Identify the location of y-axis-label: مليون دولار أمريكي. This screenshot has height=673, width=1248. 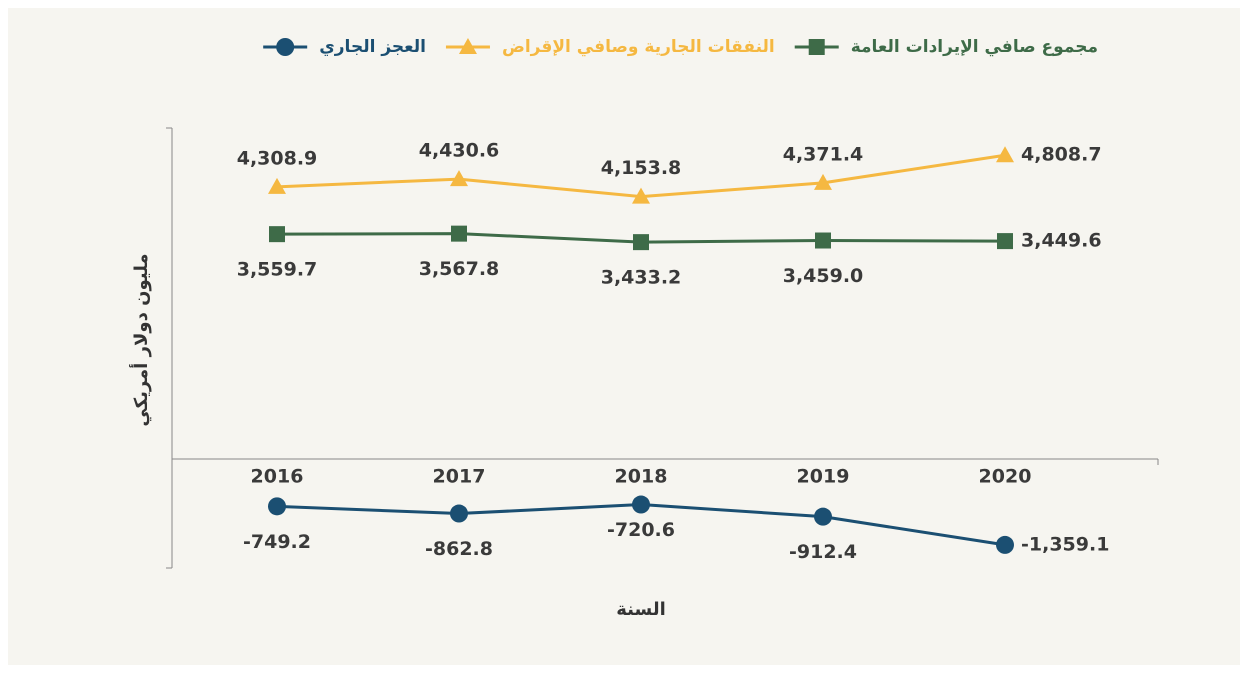
(140, 339).